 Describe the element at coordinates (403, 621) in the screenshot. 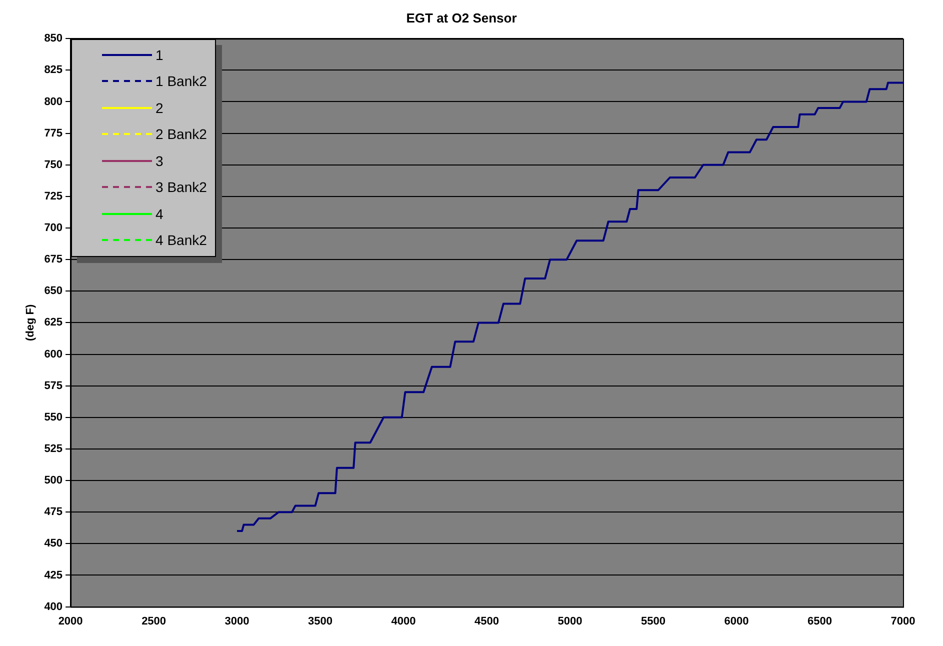

I see `x-tick-label: 4000` at that location.